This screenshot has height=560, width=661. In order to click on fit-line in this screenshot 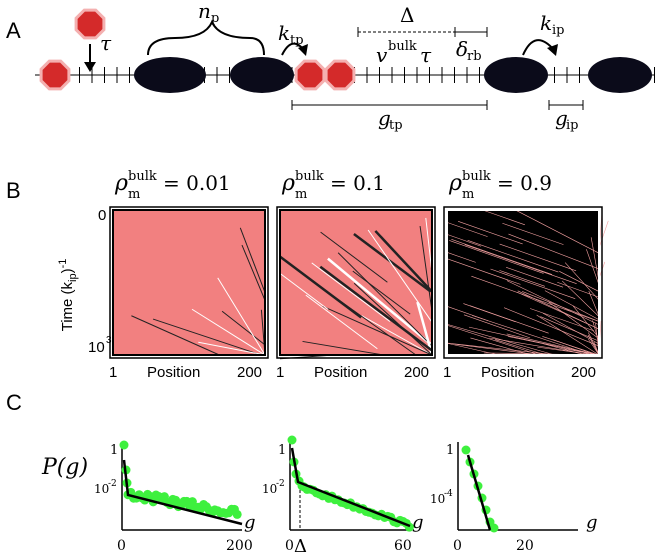, I will do `click(182, 492)`.